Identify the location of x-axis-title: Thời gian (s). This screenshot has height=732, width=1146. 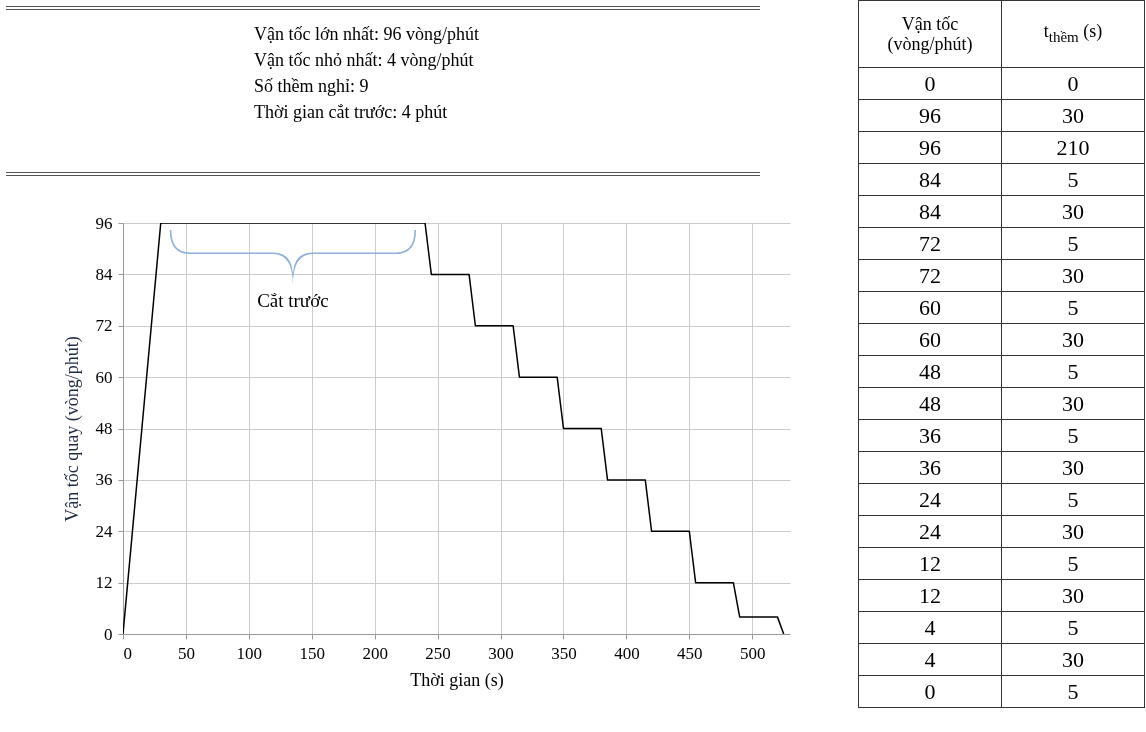
(457, 680).